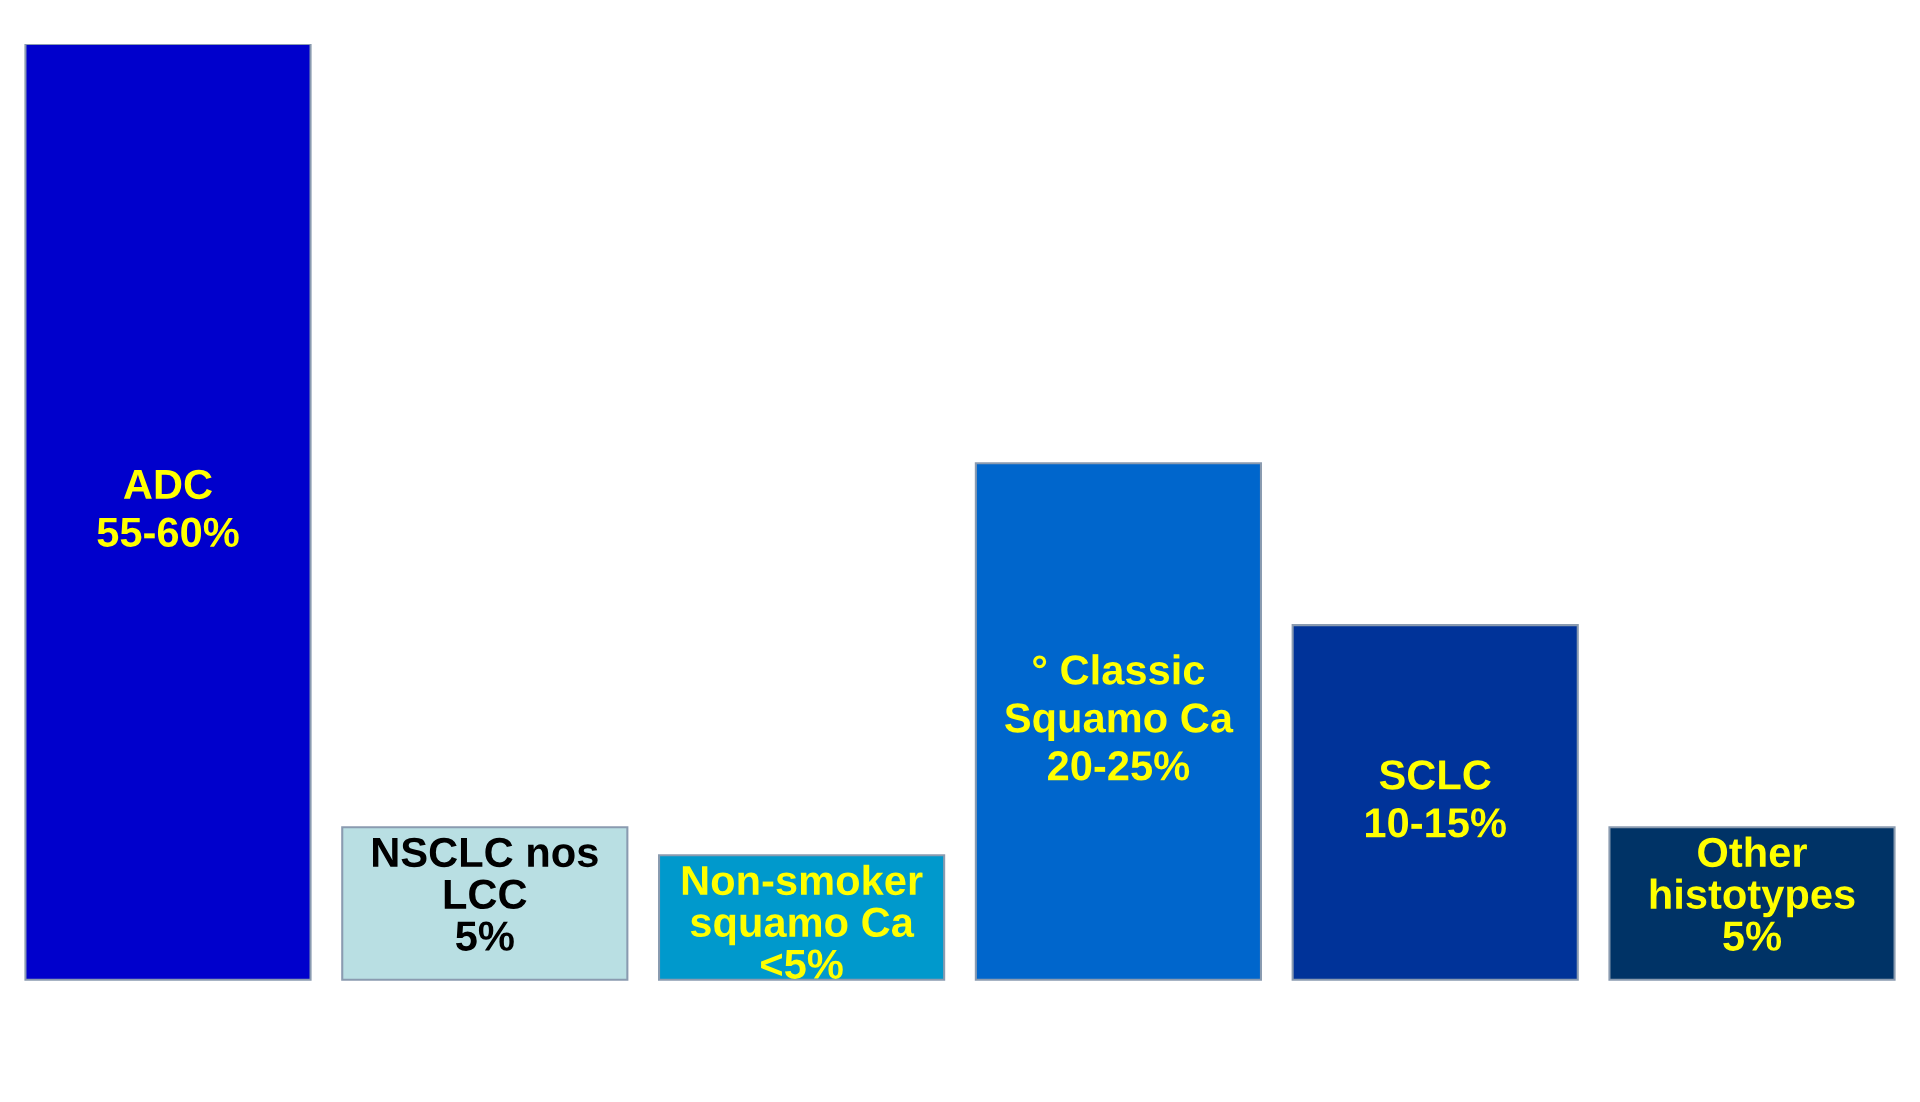 The height and width of the screenshot is (1102, 1920). Describe the element at coordinates (168, 508) in the screenshot. I see `x-tick-label: ADC 55-60%` at that location.